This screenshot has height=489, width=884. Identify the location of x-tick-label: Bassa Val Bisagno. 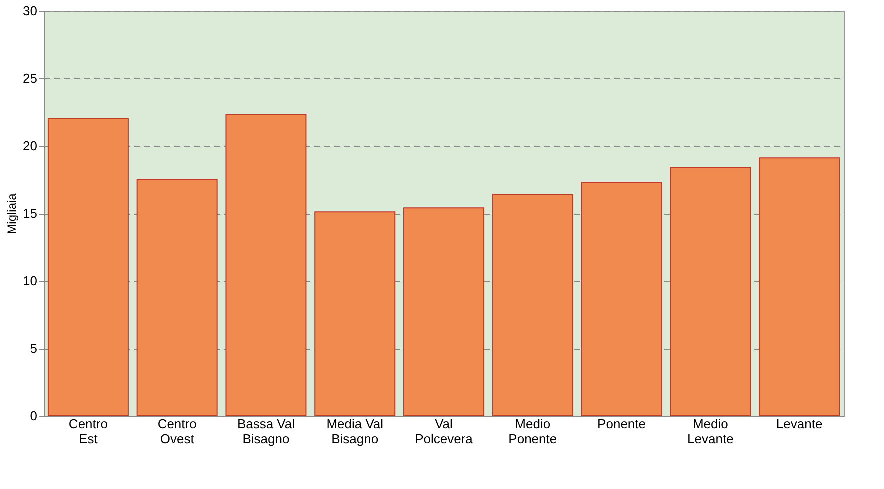
(266, 431).